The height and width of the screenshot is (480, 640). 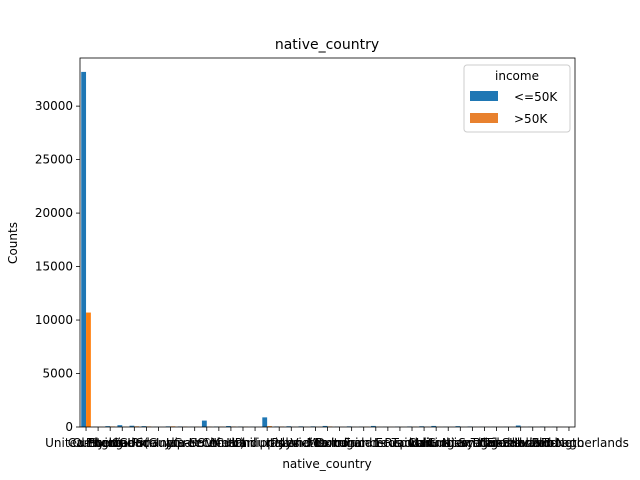 I want to click on y-tick-label: 0, so click(x=69, y=427).